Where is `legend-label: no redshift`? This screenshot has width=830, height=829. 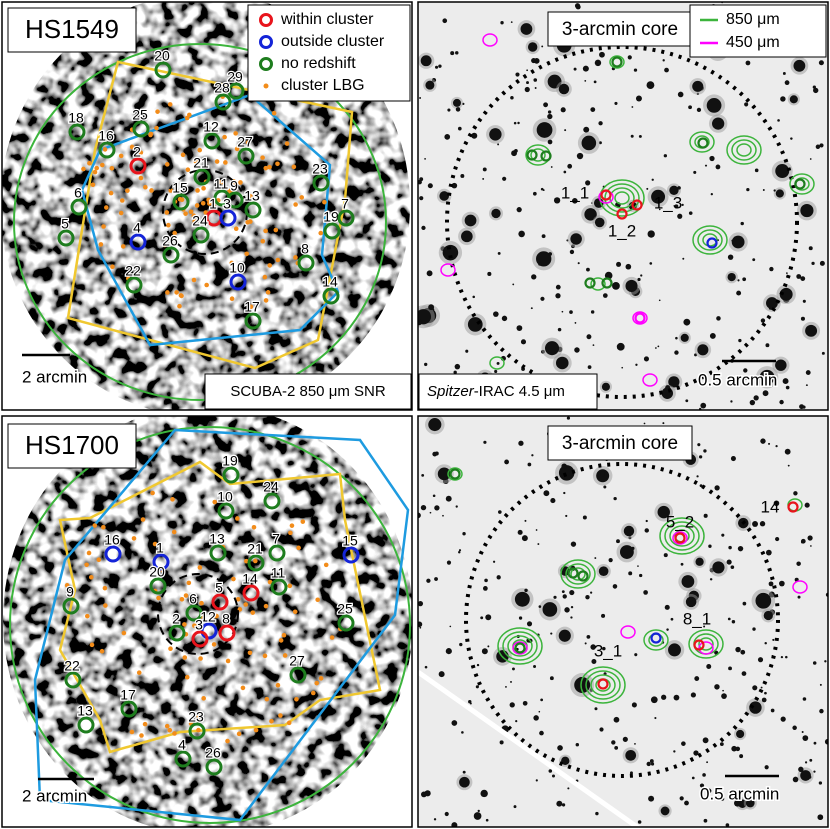
legend-label: no redshift is located at coordinates (318, 63).